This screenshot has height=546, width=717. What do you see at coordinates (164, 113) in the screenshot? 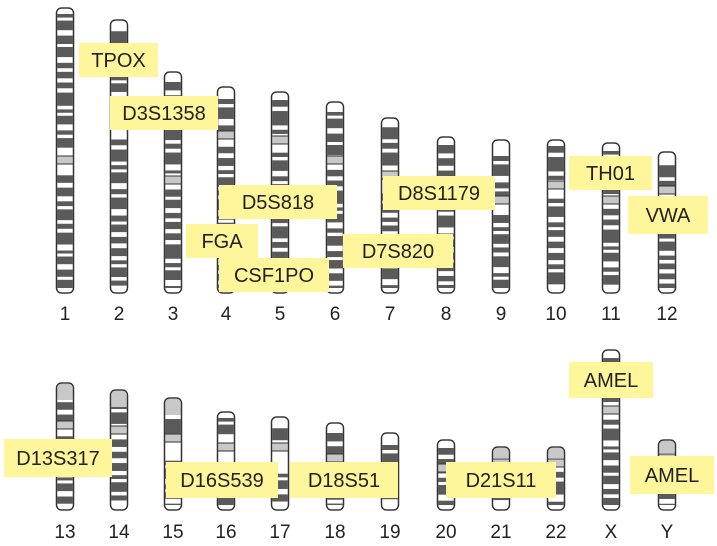
I see `marker-label-d3s1358: D3S1358` at bounding box center [164, 113].